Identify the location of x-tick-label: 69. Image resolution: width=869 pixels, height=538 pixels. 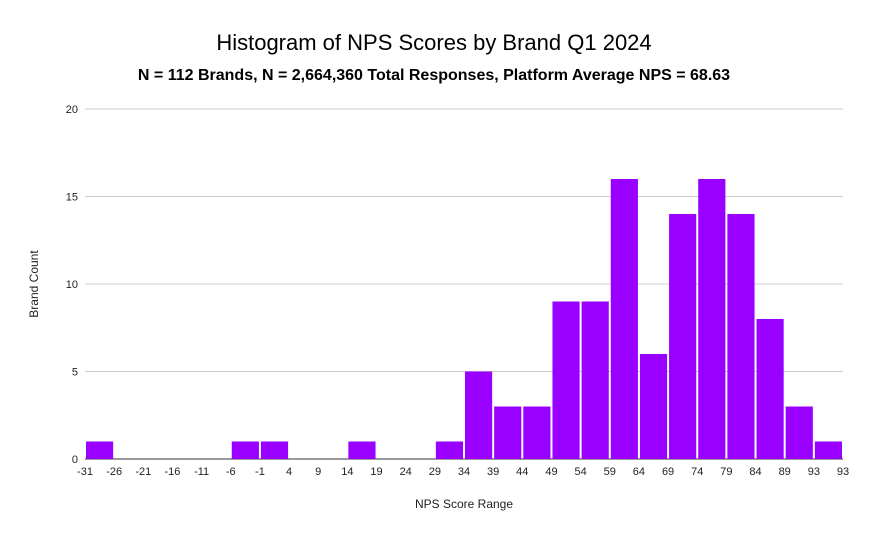
(668, 472).